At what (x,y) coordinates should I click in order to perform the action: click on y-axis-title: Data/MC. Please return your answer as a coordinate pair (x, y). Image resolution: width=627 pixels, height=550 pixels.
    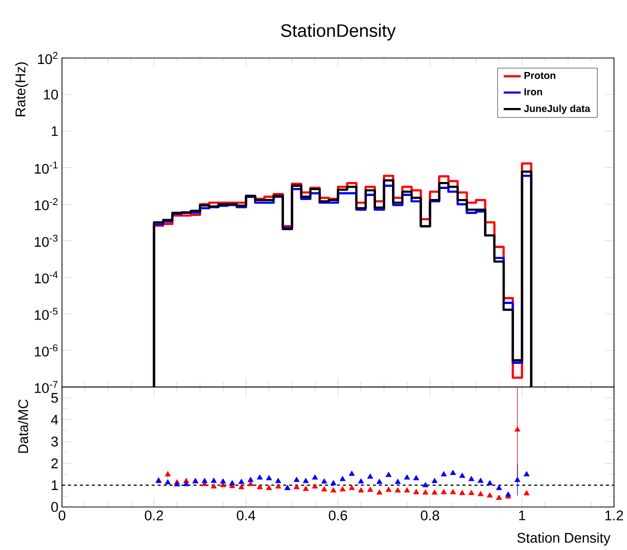
    Looking at the image, I should click on (23, 426).